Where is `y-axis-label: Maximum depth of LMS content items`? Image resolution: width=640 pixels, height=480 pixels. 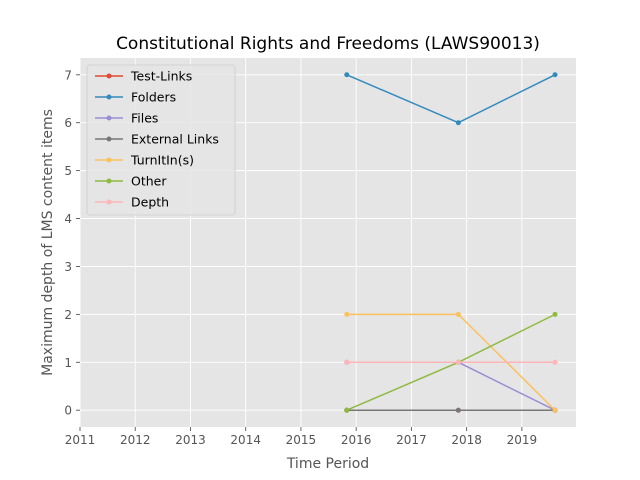
y-axis-label: Maximum depth of LMS content items is located at coordinates (48, 242).